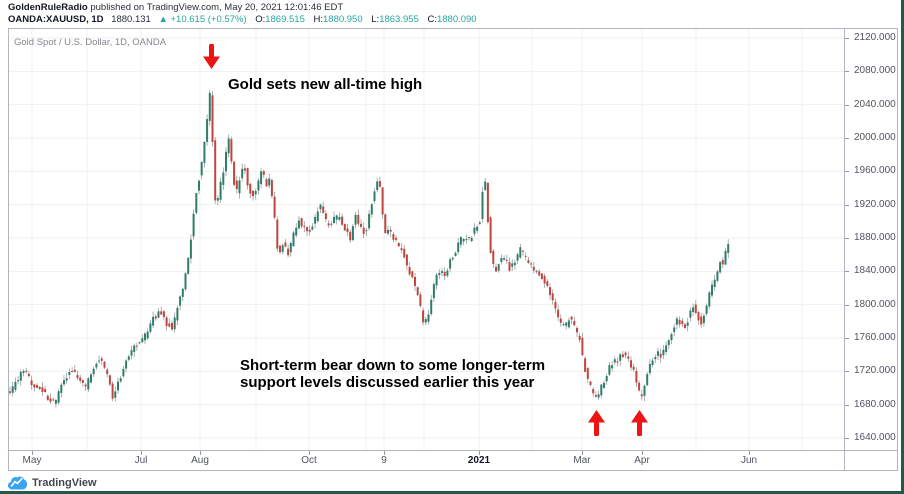  What do you see at coordinates (870, 70) in the screenshot?
I see `price-axis-label: 2080.000` at bounding box center [870, 70].